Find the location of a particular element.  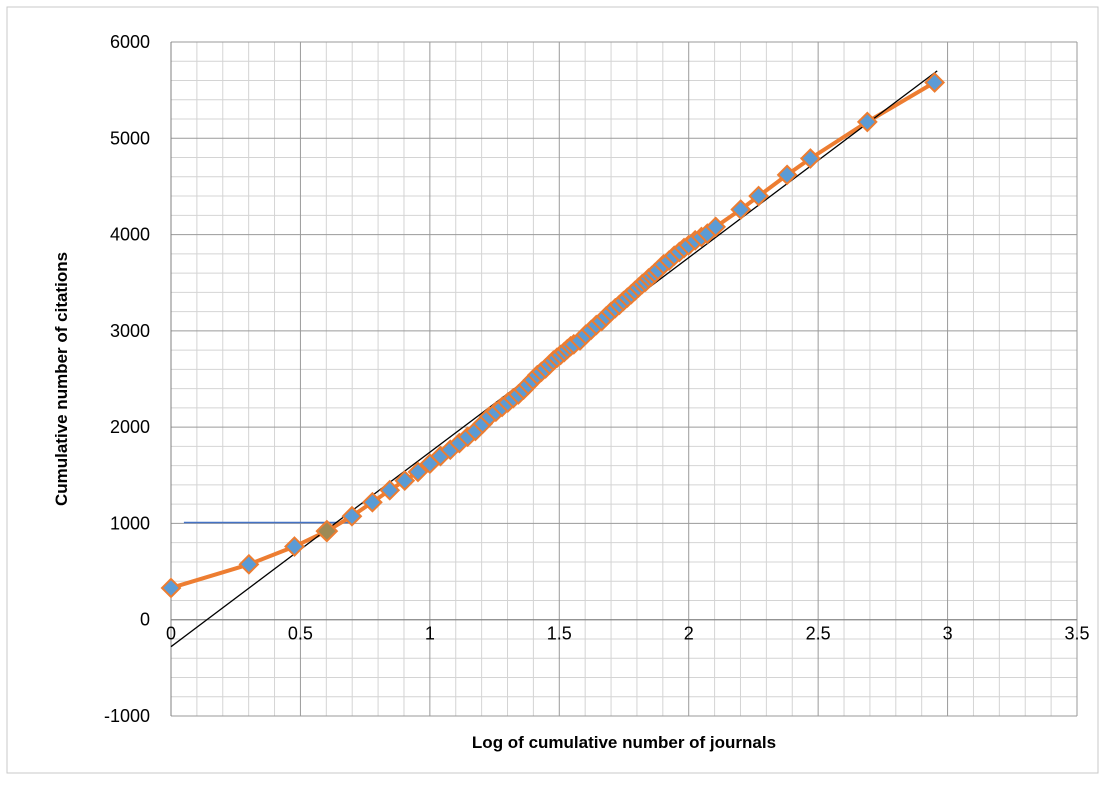

x-axis-title: Log of cumulative number of journals is located at coordinates (624, 742).